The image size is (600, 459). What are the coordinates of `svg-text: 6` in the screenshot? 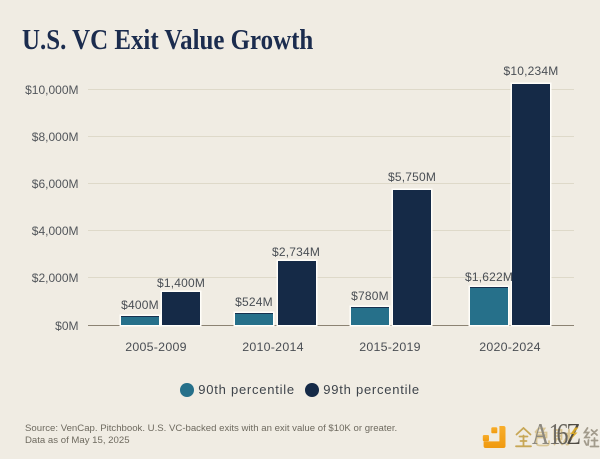 It's located at (563, 433).